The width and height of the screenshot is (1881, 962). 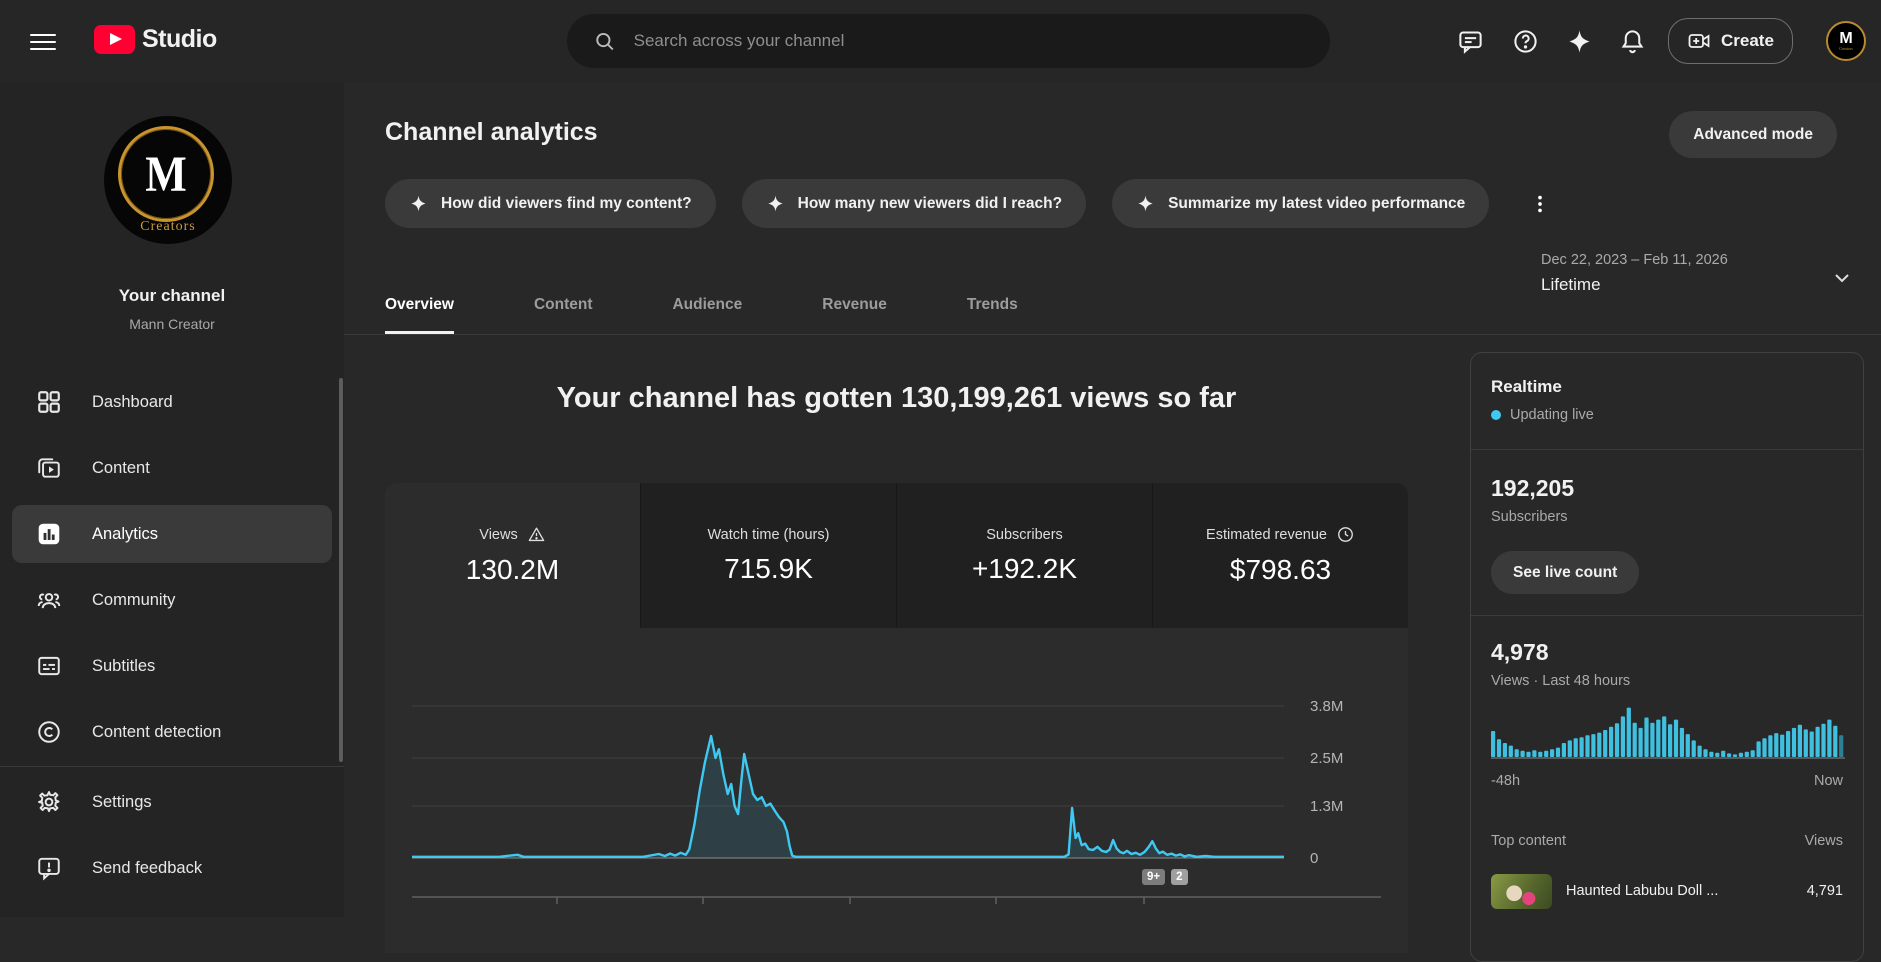 What do you see at coordinates (1326, 806) in the screenshot?
I see `svg-text: 1.3M` at bounding box center [1326, 806].